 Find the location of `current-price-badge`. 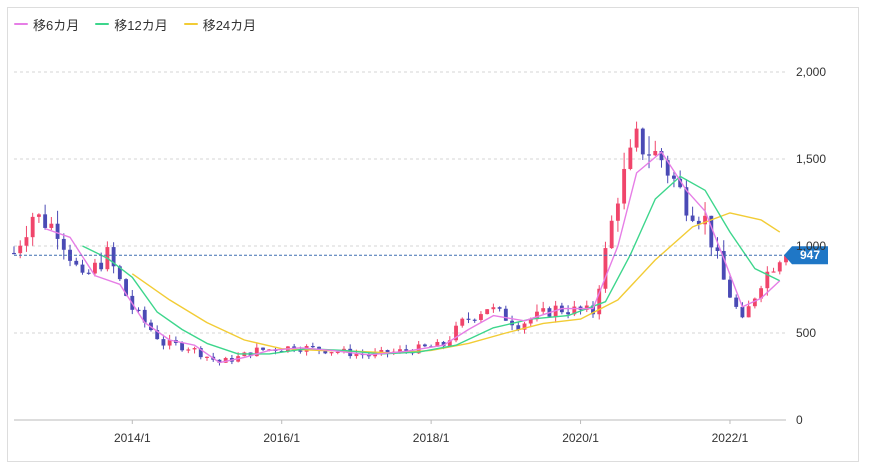

current-price-badge is located at coordinates (806, 255).